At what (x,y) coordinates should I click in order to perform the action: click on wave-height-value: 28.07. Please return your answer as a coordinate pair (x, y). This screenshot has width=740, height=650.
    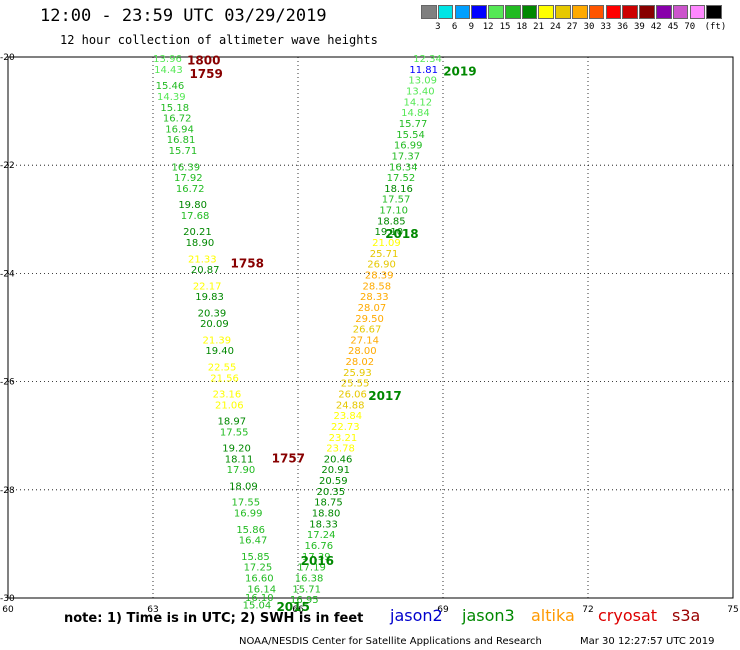
    Looking at the image, I should click on (372, 308).